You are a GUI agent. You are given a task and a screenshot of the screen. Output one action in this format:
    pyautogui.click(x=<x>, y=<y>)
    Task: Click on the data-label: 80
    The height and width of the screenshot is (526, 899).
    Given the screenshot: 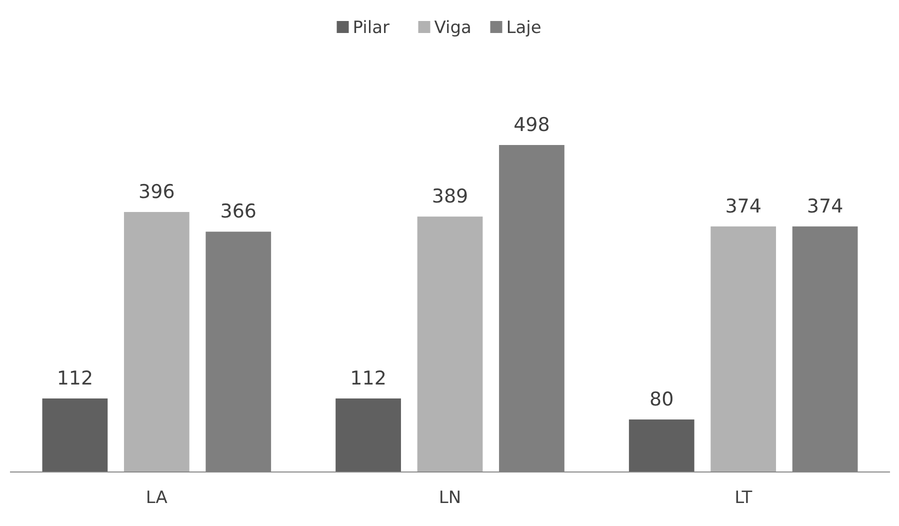 What is the action you would take?
    pyautogui.click(x=662, y=399)
    